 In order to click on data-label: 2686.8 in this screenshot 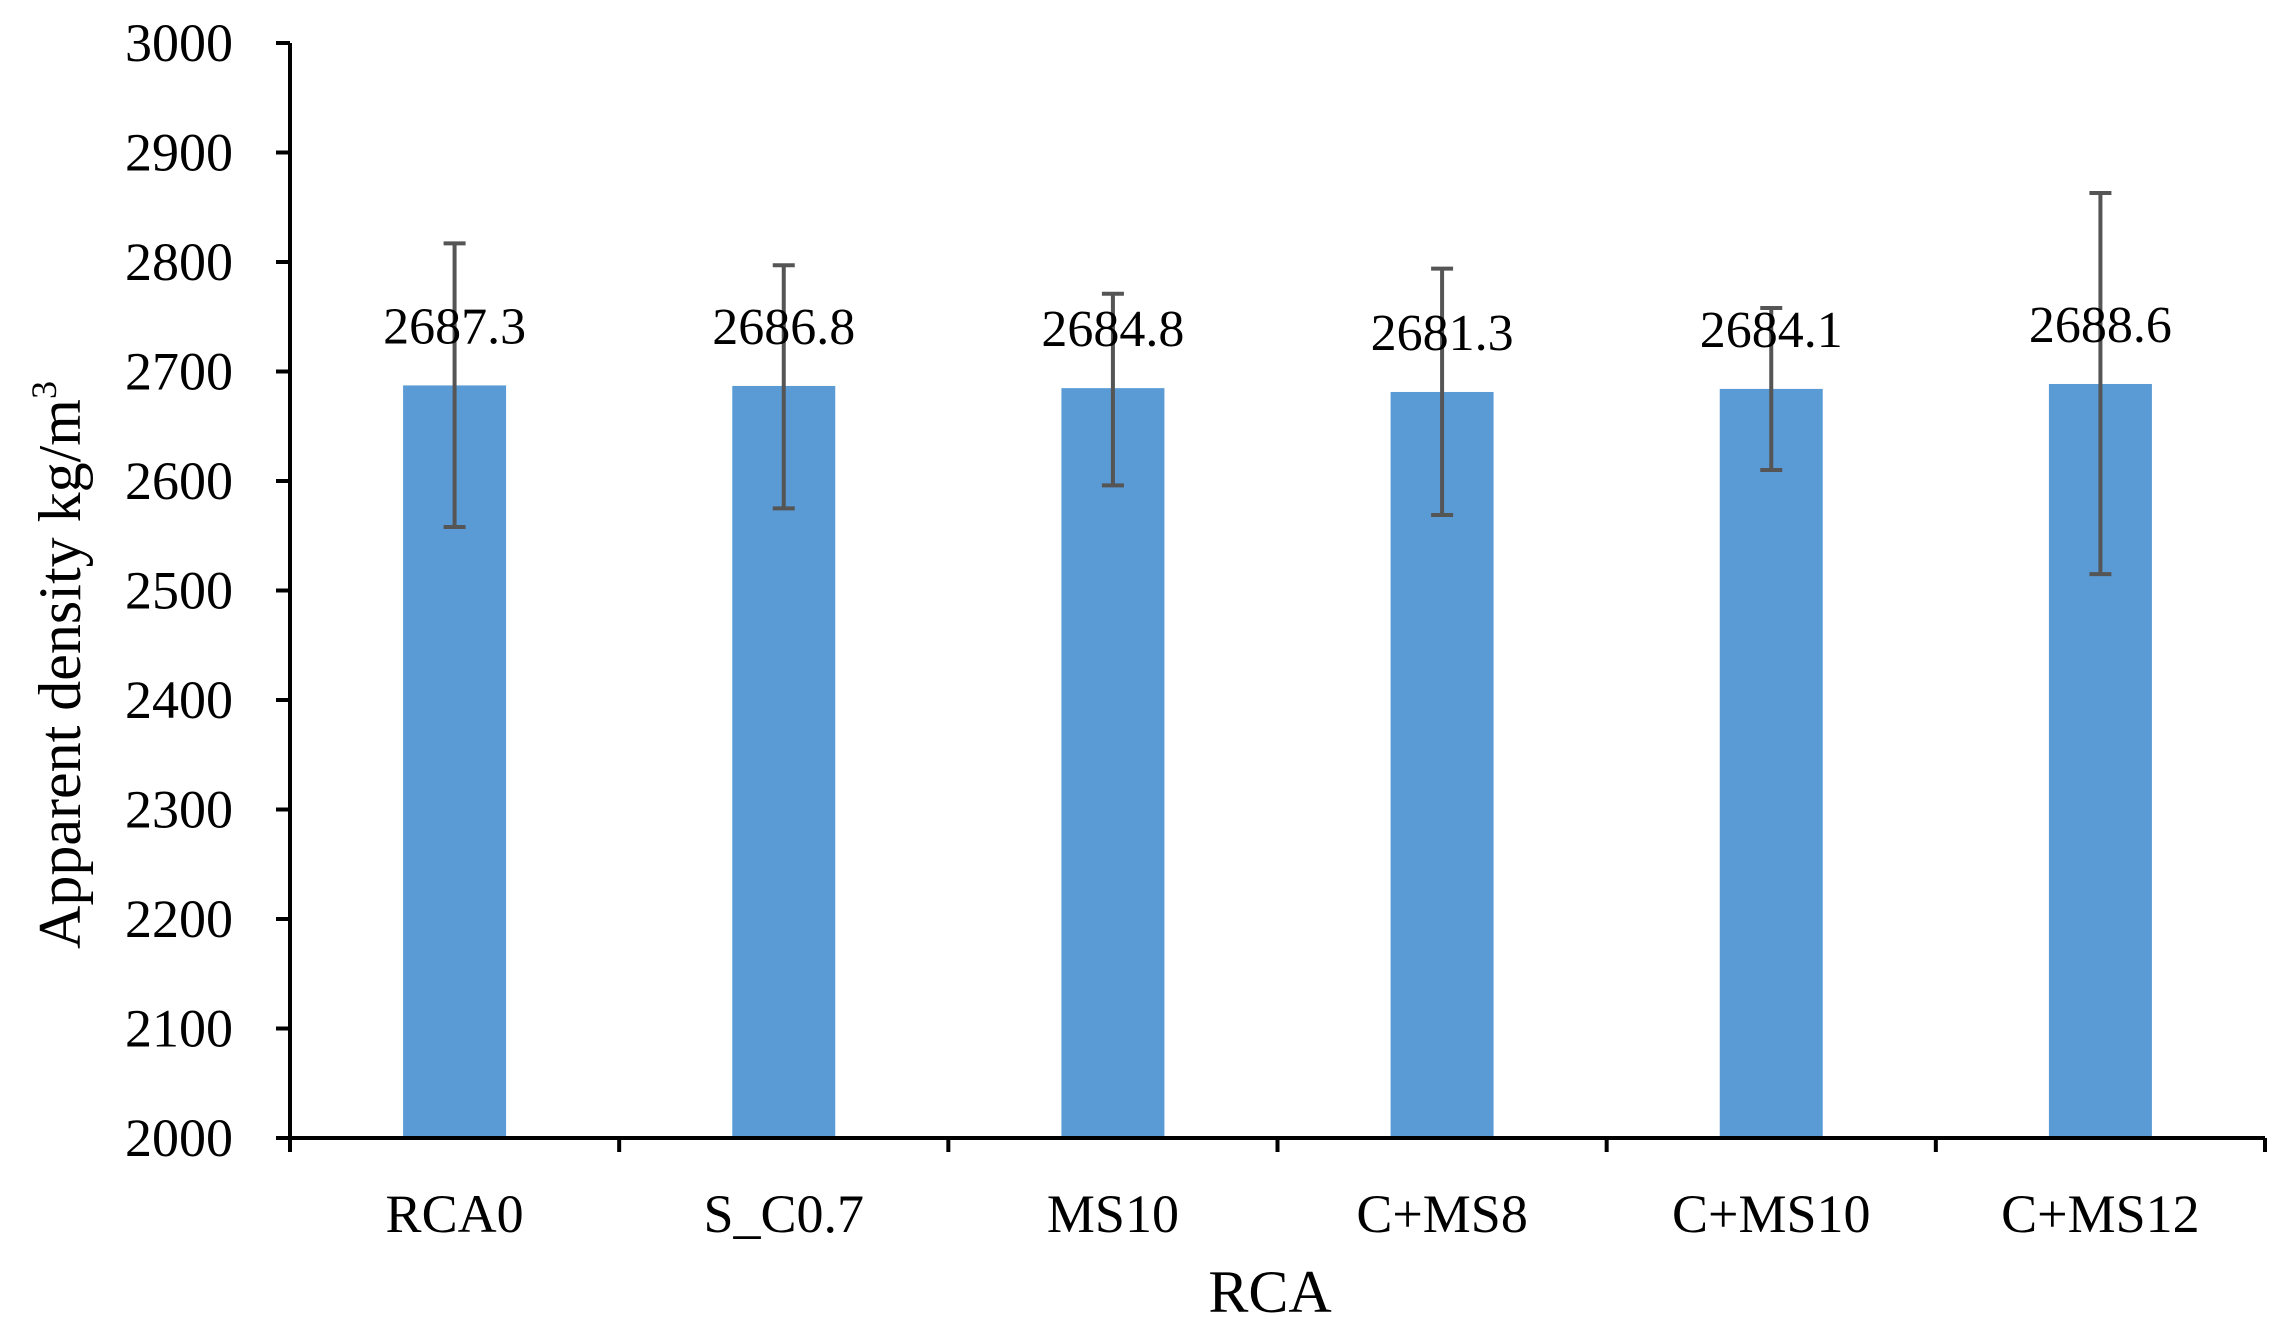, I will do `click(783, 327)`.